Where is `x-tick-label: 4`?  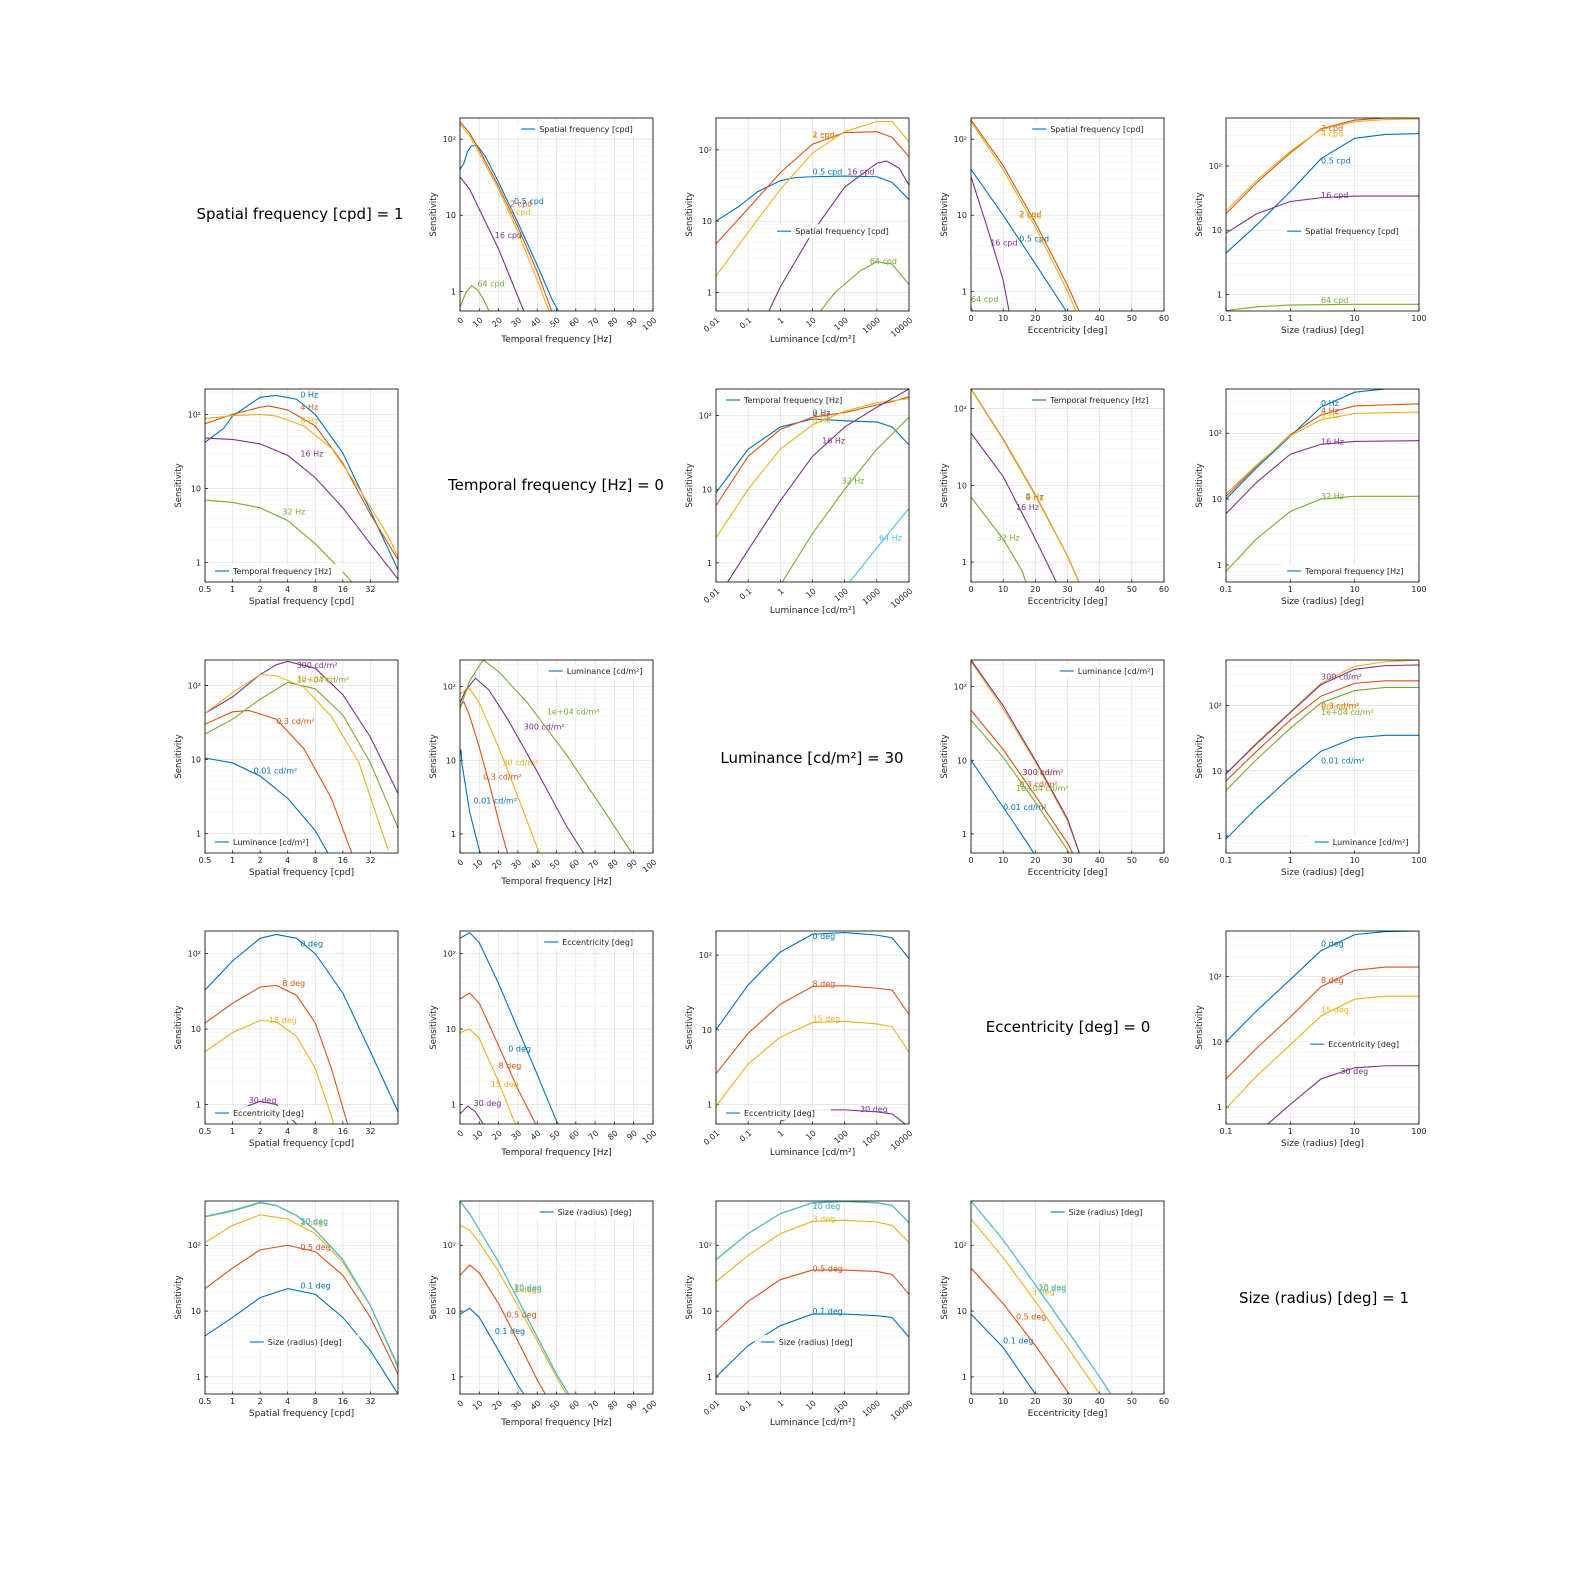 x-tick-label: 4 is located at coordinates (287, 860).